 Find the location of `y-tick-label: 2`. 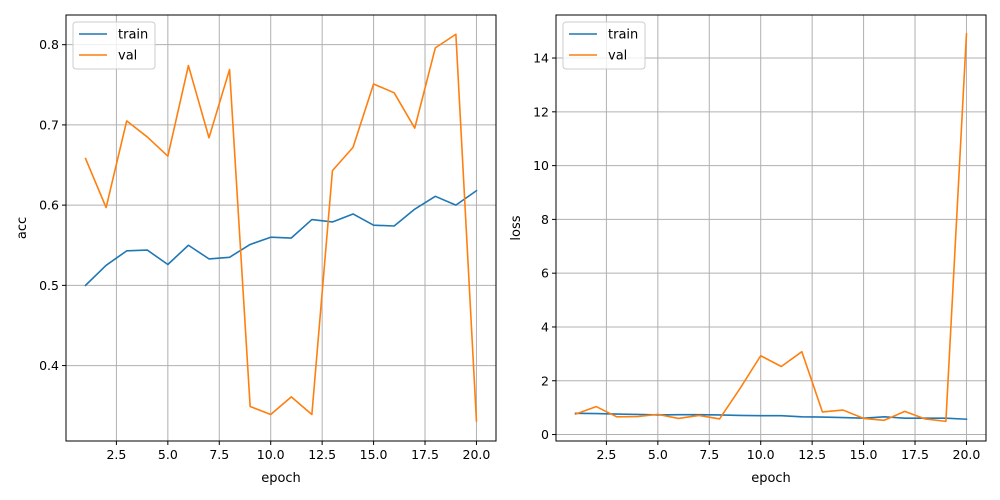

y-tick-label: 2 is located at coordinates (545, 380).